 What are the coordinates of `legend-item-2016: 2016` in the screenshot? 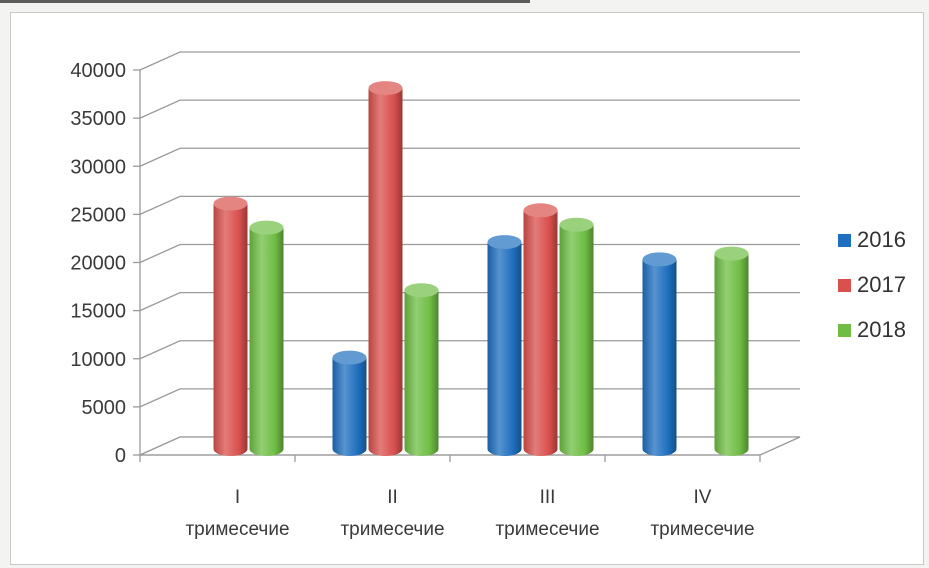 It's located at (872, 239).